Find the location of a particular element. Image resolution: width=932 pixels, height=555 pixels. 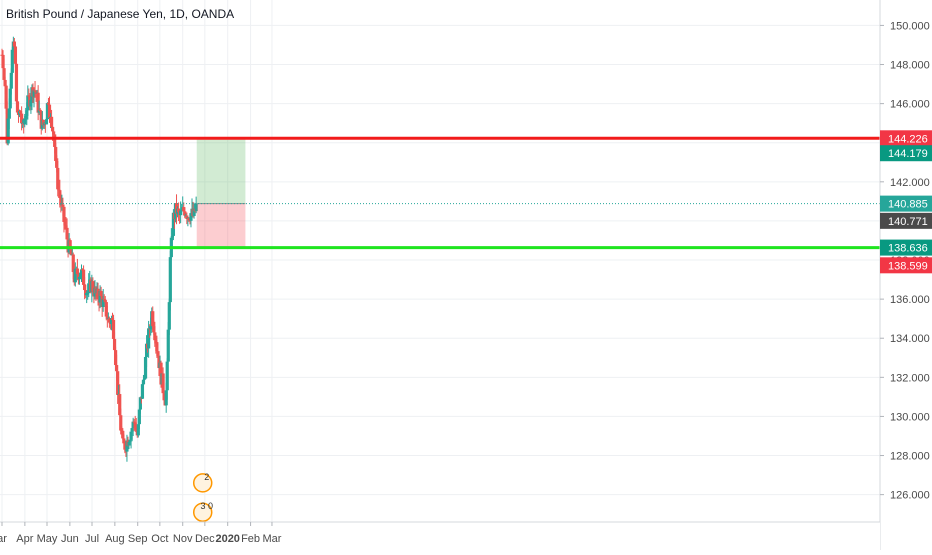

y-tick-label: 128.000 is located at coordinates (910, 457).